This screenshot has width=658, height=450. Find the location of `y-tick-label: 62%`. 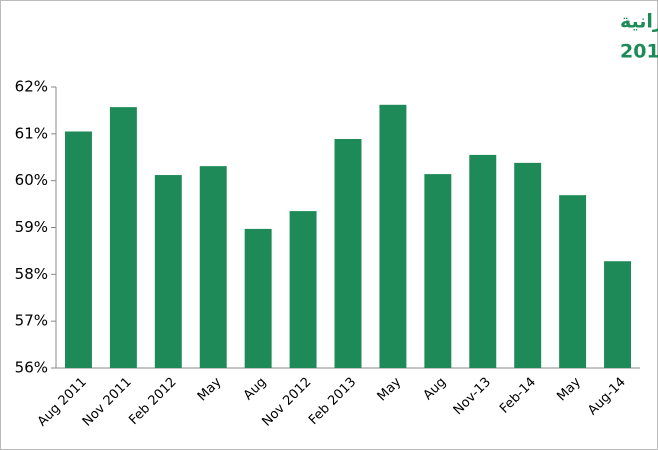

y-tick-label: 62% is located at coordinates (31, 87).